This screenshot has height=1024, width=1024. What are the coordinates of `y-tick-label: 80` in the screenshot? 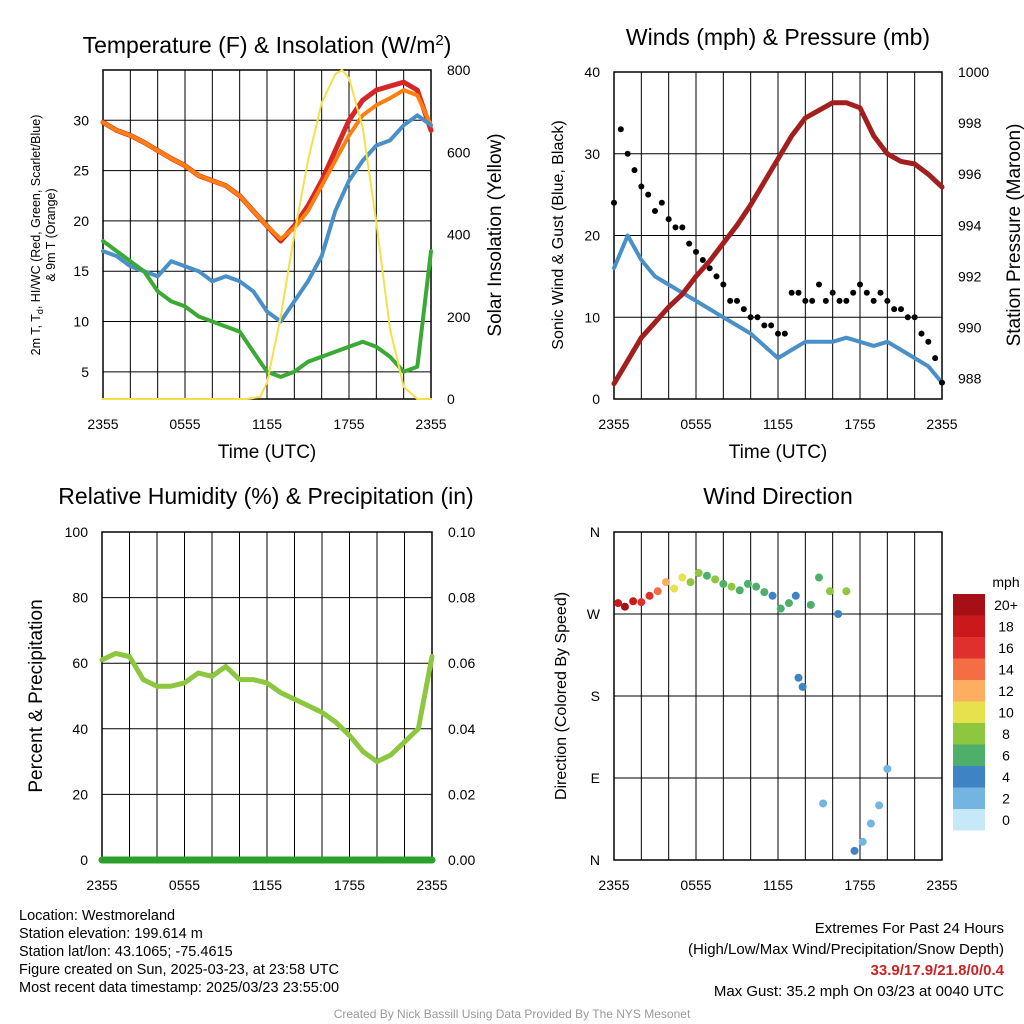 It's located at (80, 598).